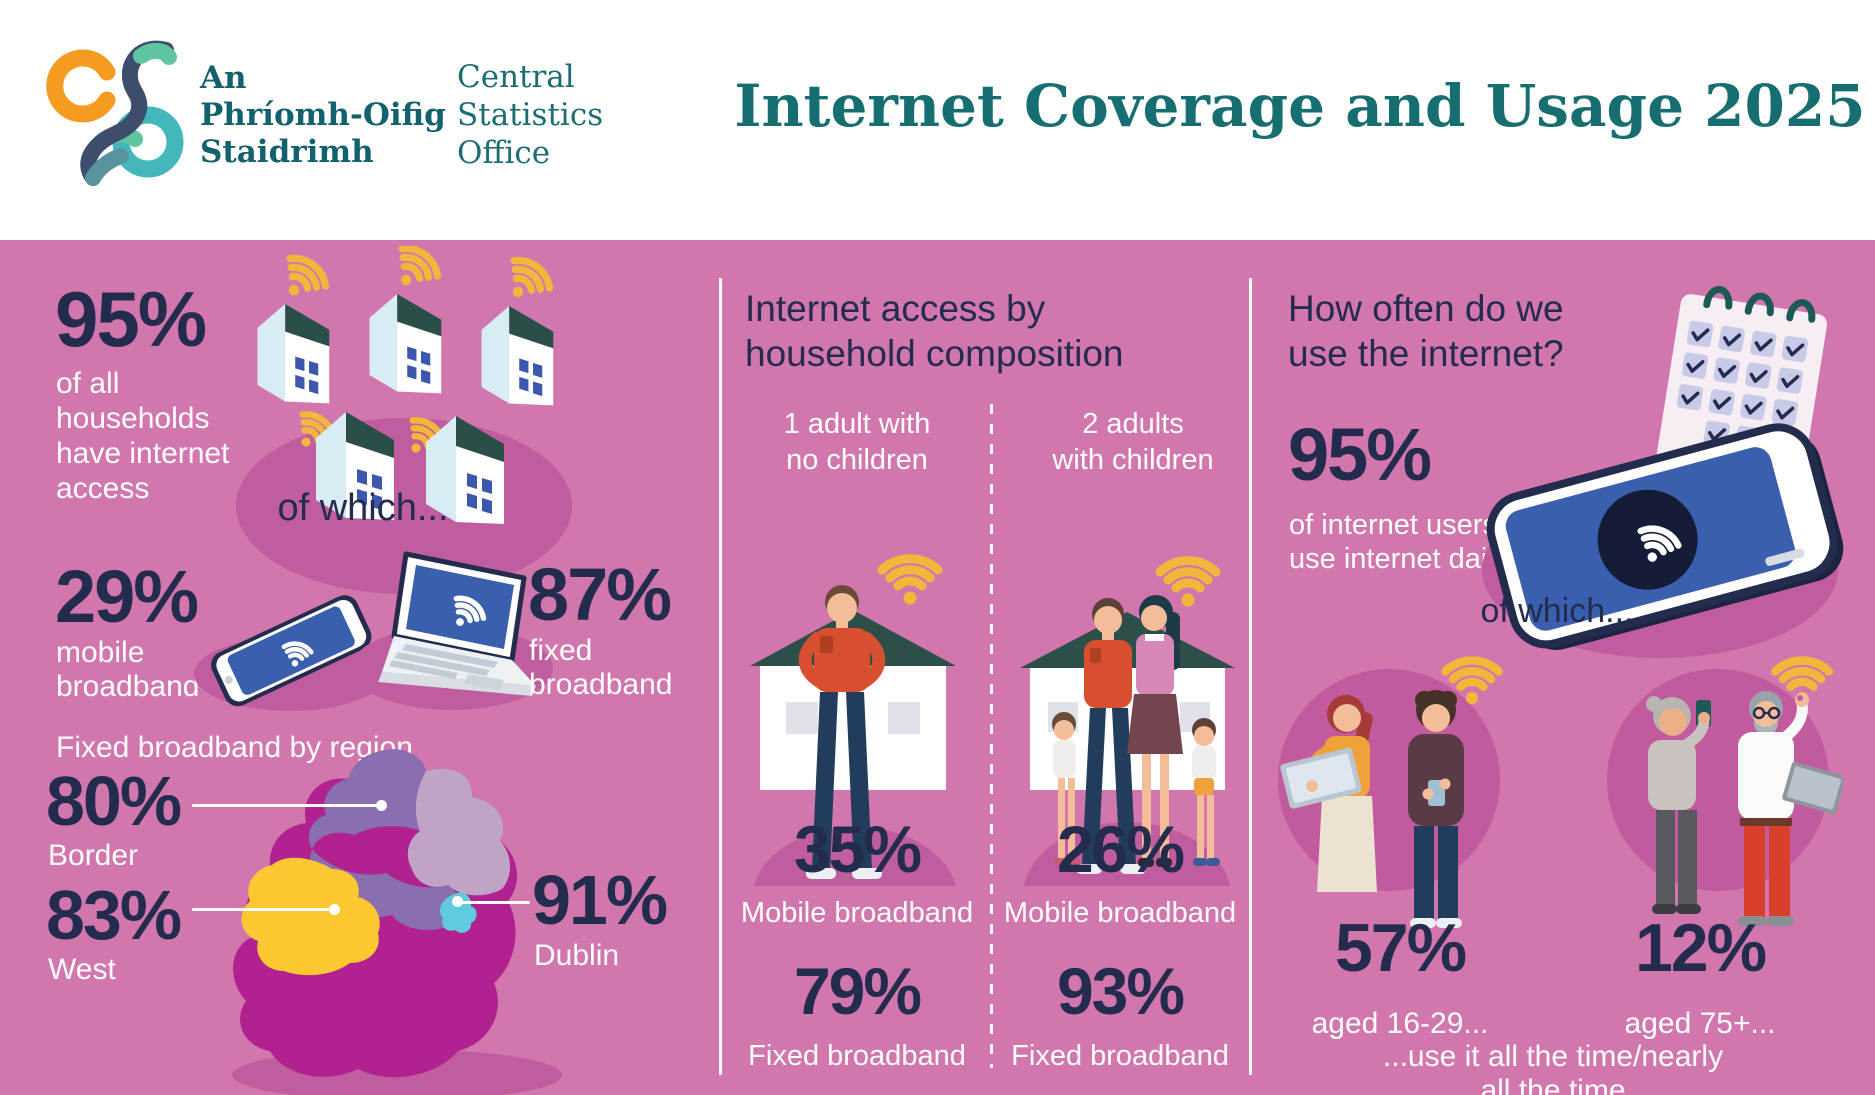  What do you see at coordinates (934, 331) in the screenshot?
I see `middle-section-title: Internet access by household composition` at bounding box center [934, 331].